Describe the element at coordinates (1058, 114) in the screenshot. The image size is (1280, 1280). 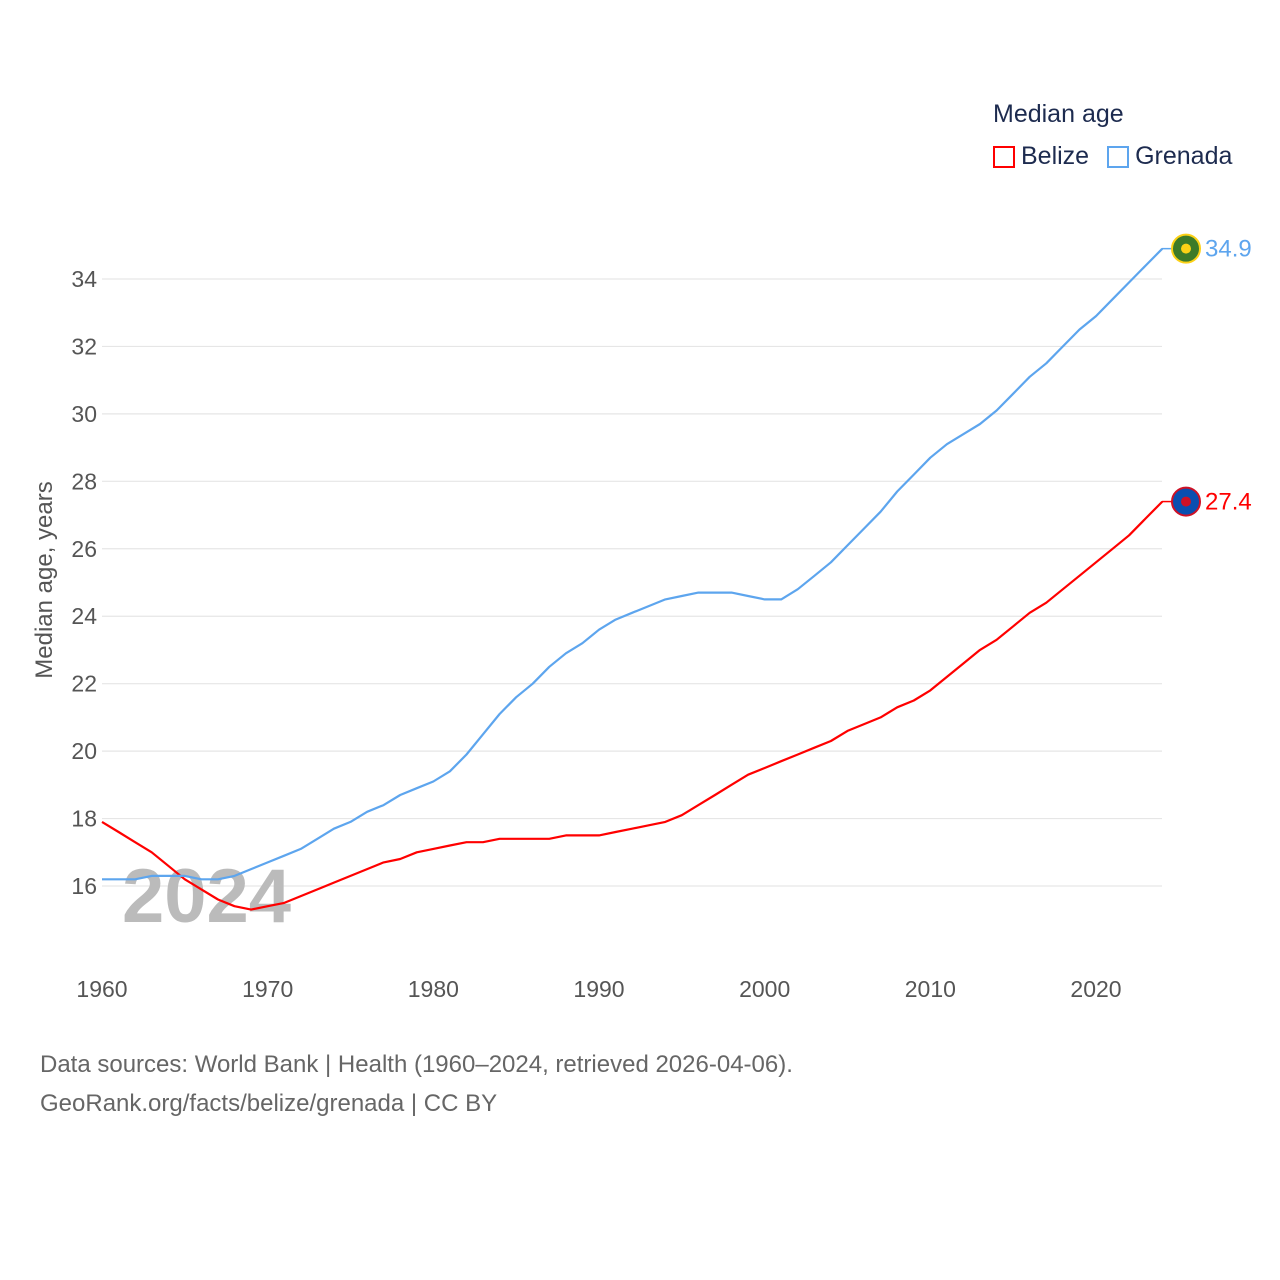
I see `legend-title: Median age` at that location.